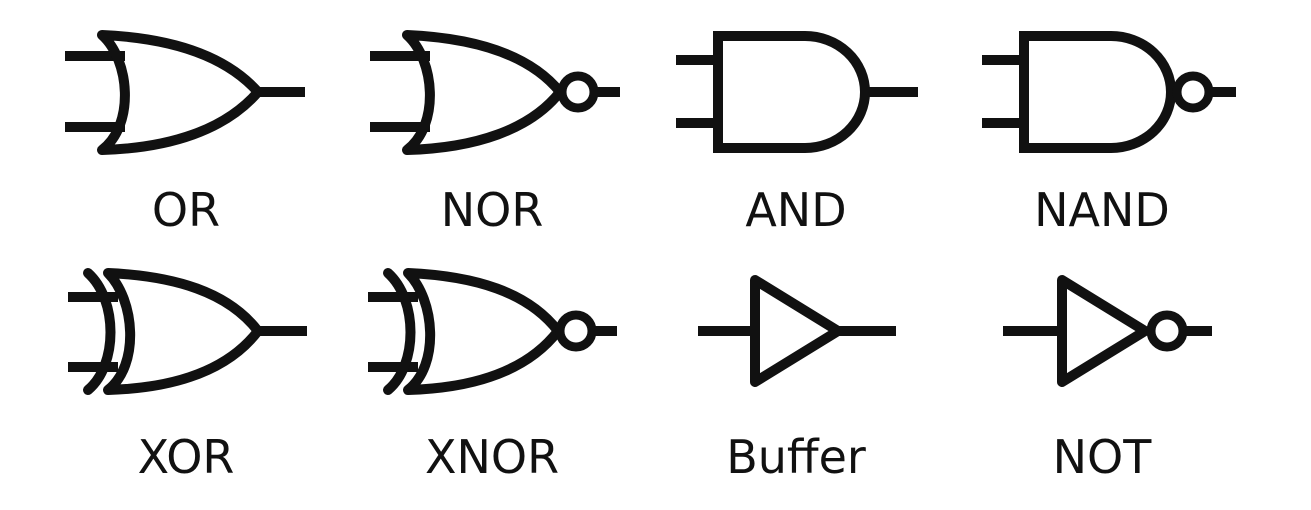 This screenshot has height=510, width=1311. Describe the element at coordinates (797, 331) in the screenshot. I see `buffer-gate-symbol` at that location.